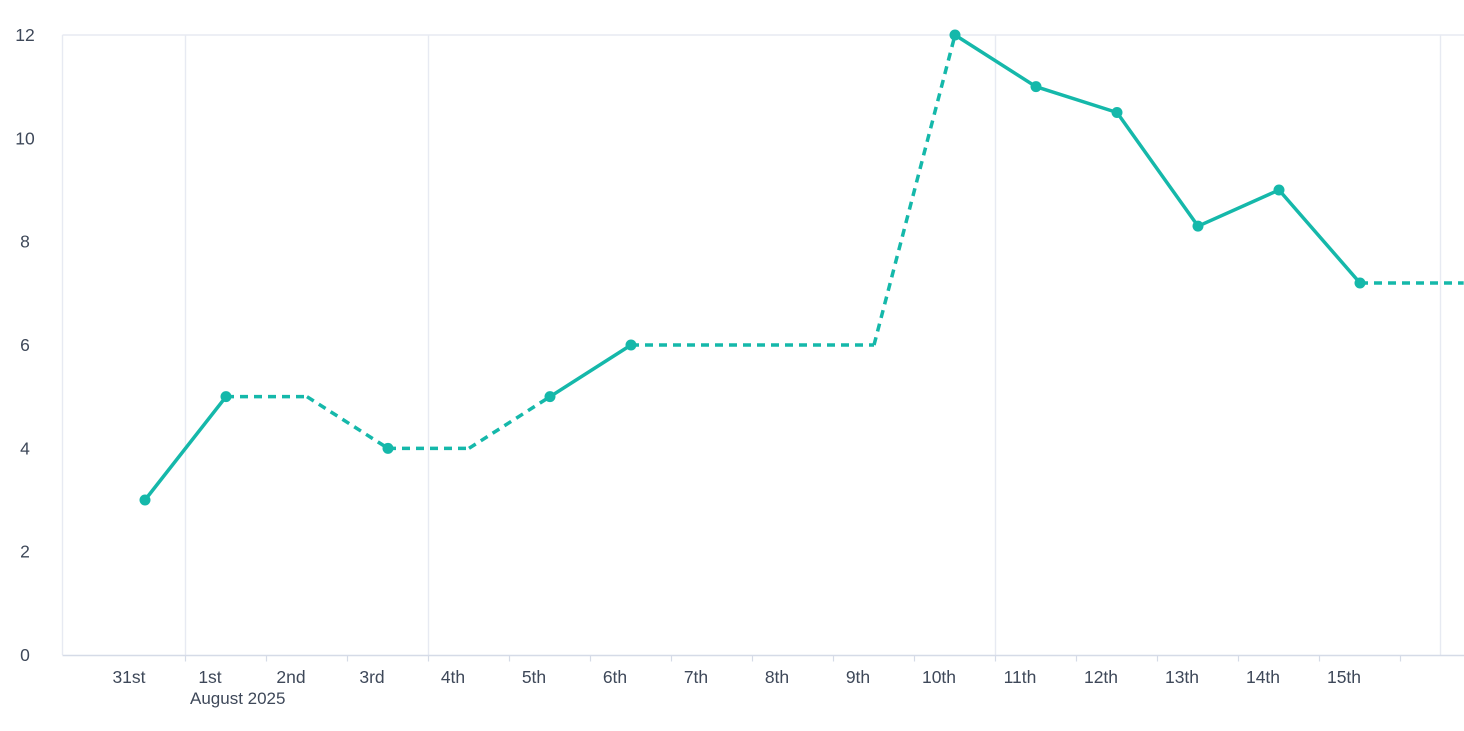 The width and height of the screenshot is (1464, 731). I want to click on x-axis-tick-label: 1st, so click(209, 677).